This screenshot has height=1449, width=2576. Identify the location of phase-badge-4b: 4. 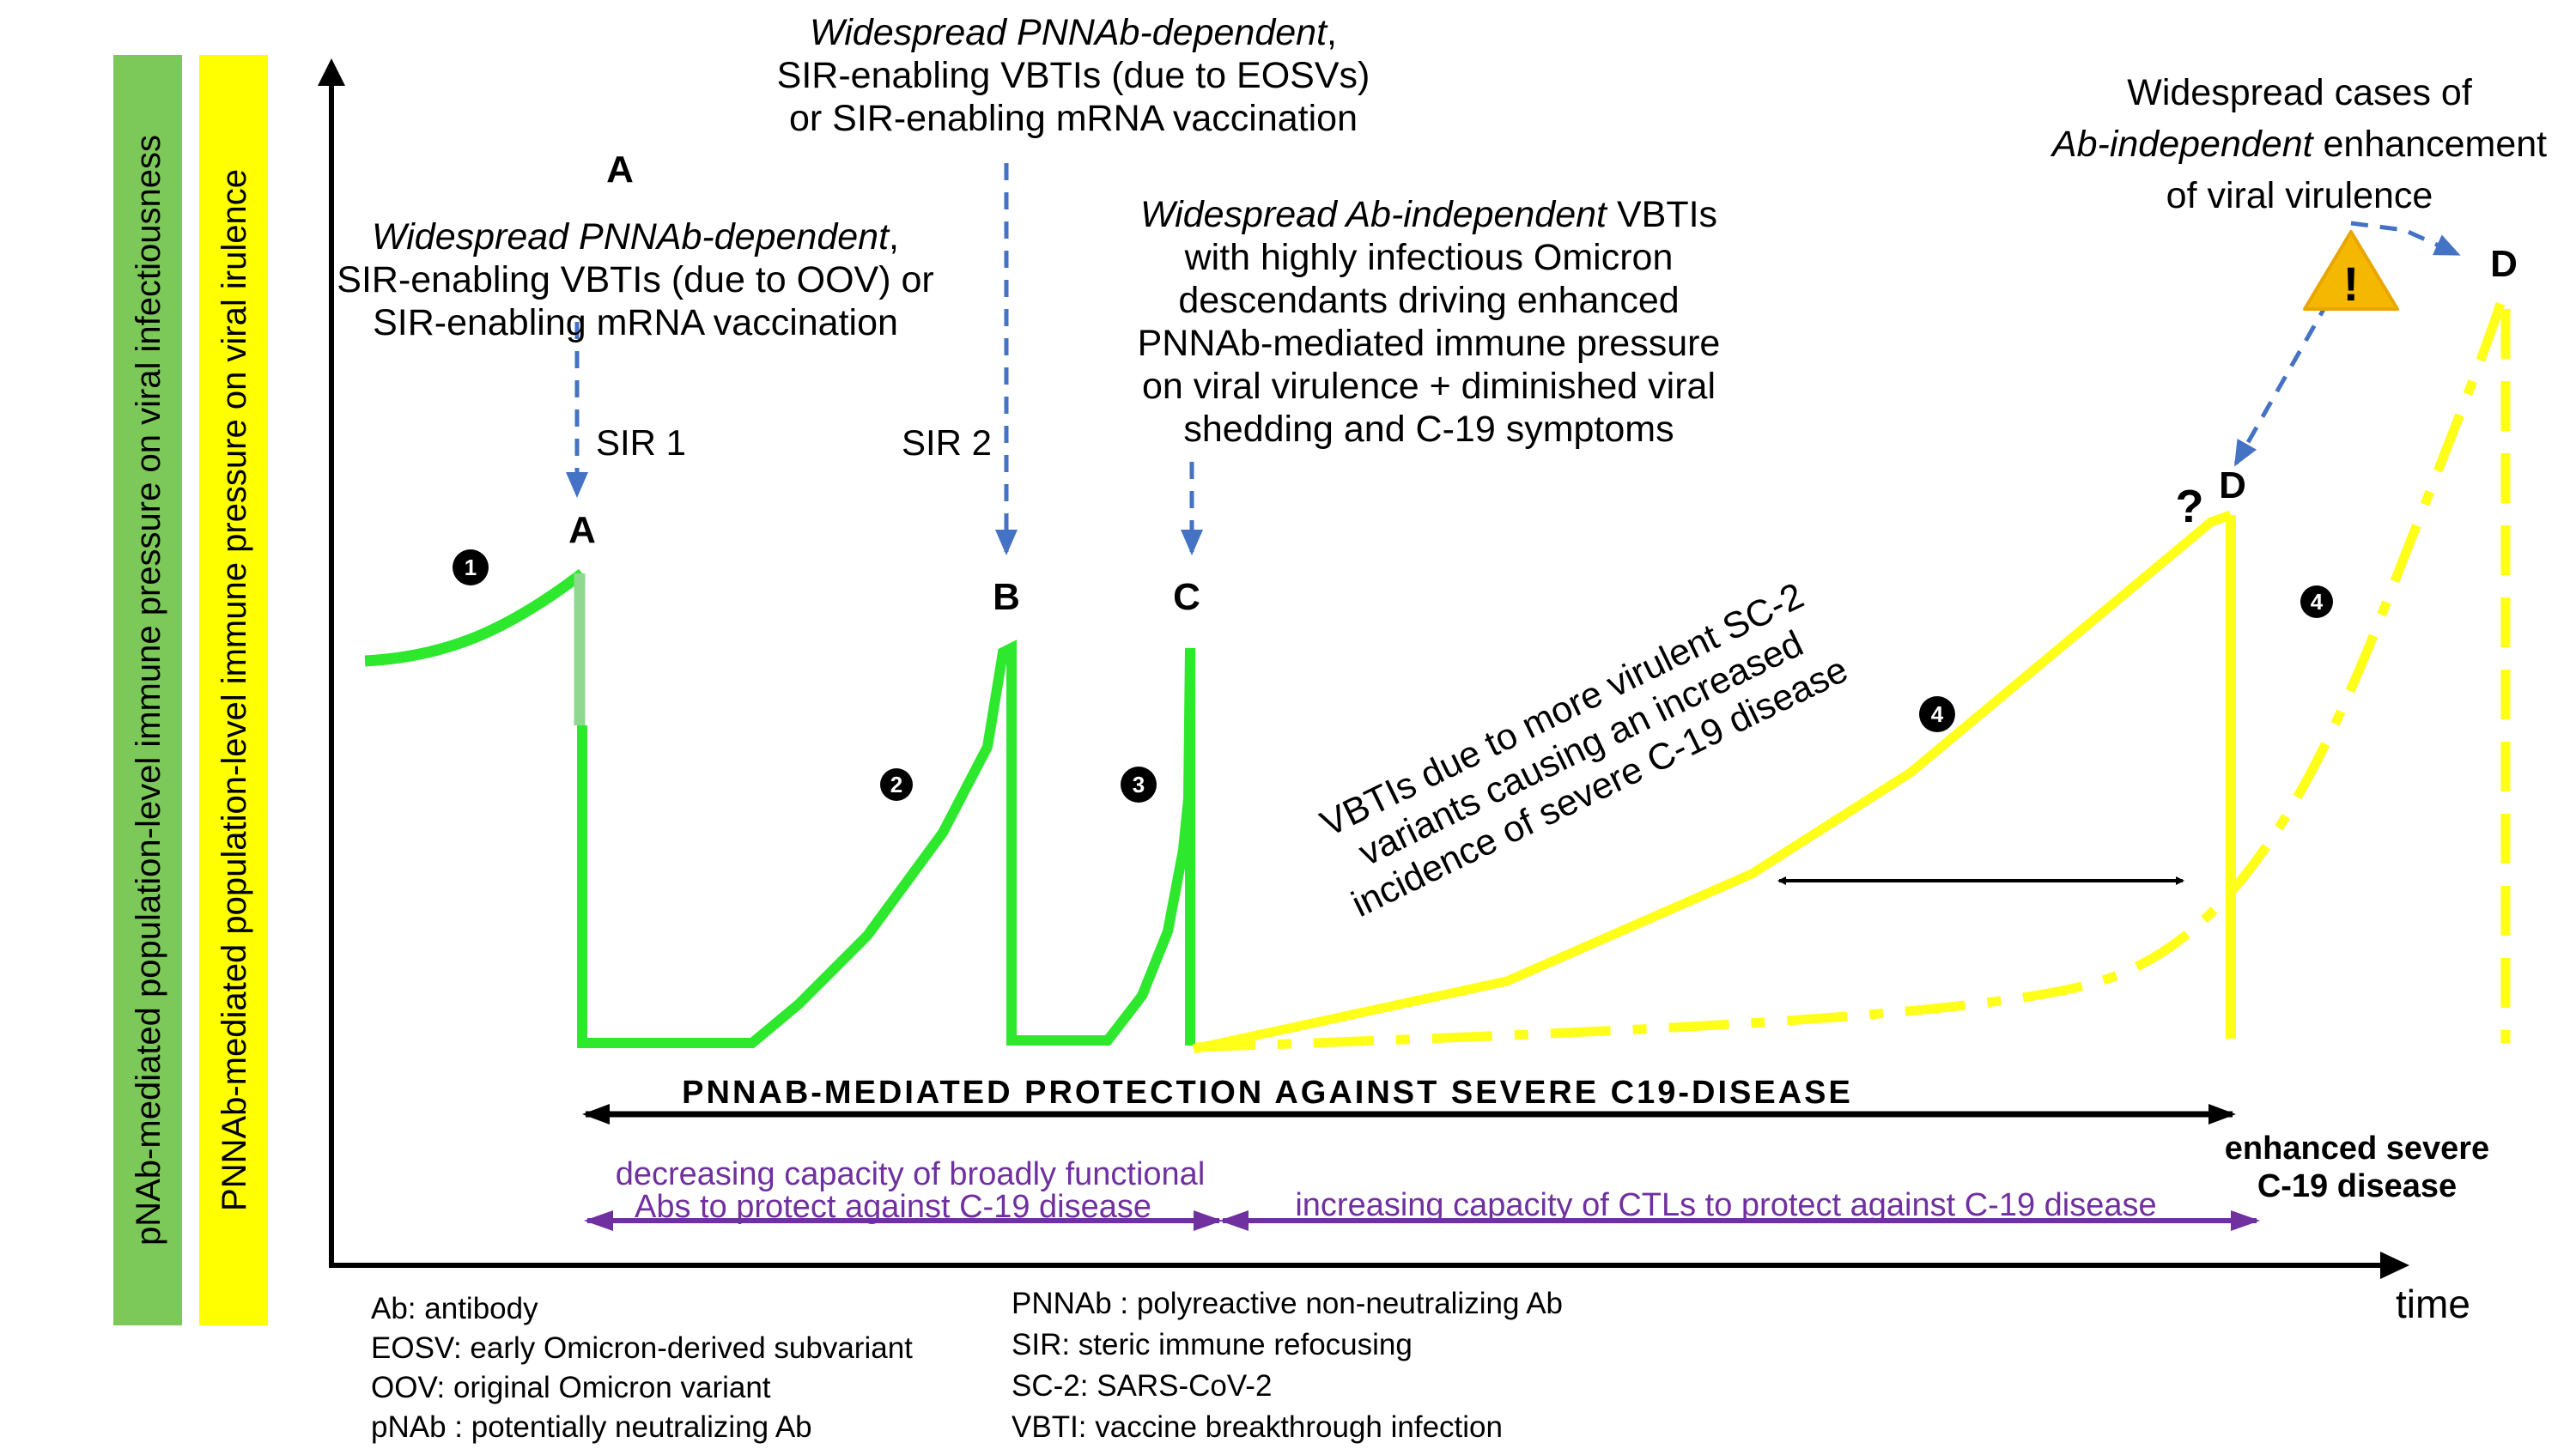
(2317, 601).